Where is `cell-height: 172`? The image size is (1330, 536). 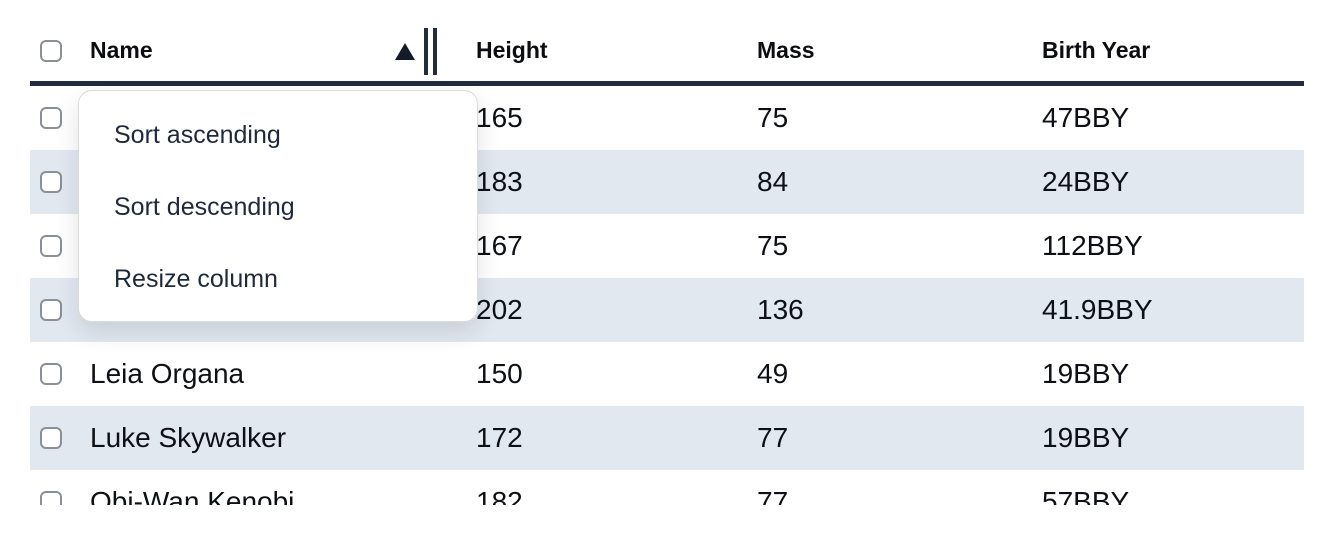
cell-height: 172 is located at coordinates (499, 437).